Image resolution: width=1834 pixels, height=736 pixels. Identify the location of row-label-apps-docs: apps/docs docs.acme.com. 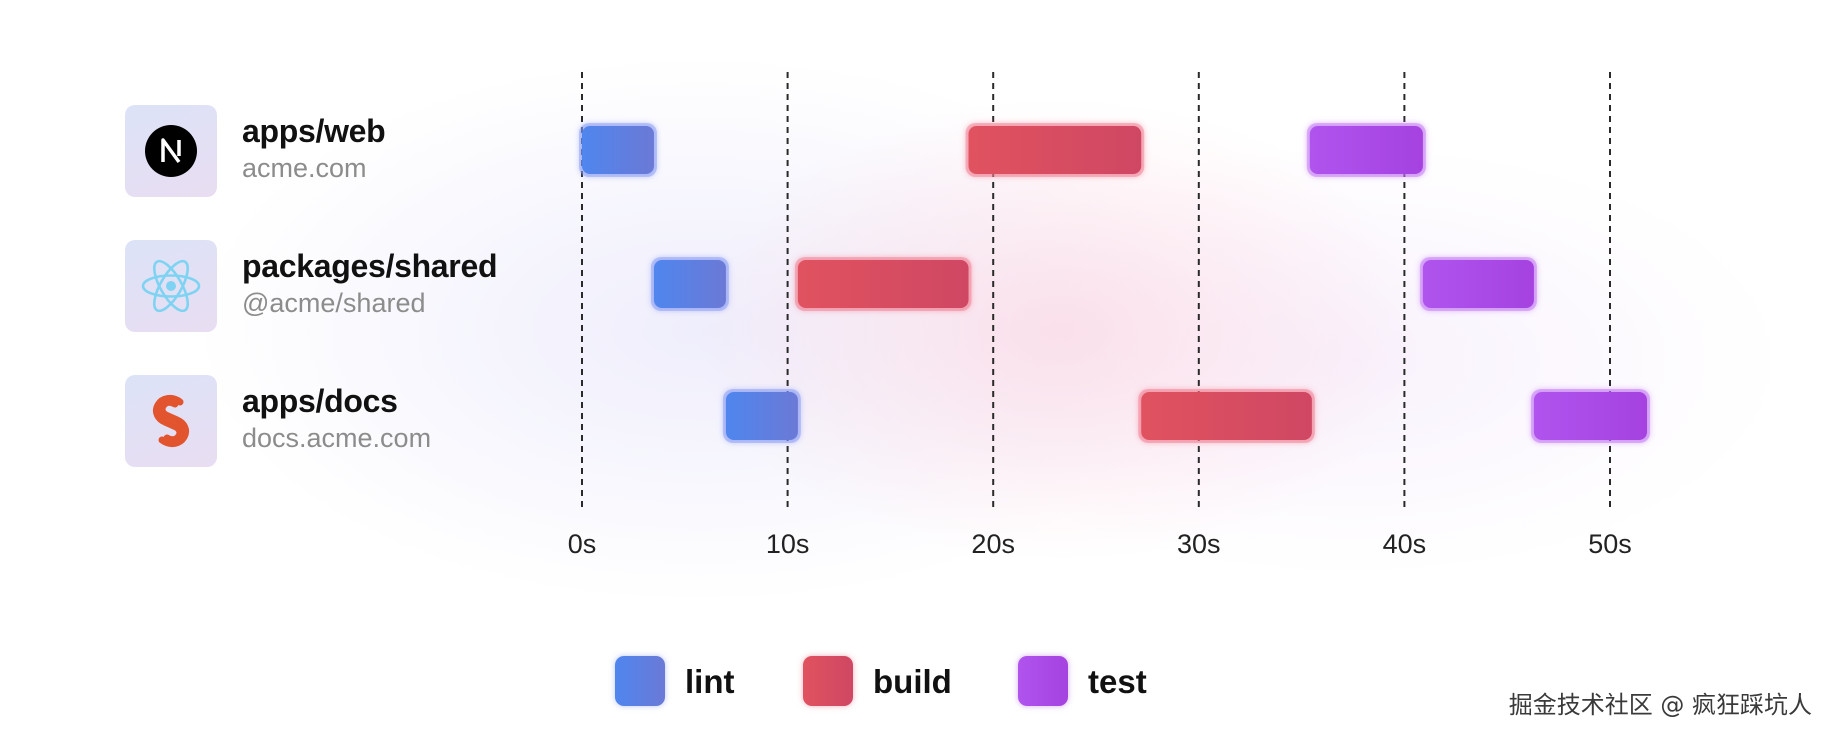
(355, 421).